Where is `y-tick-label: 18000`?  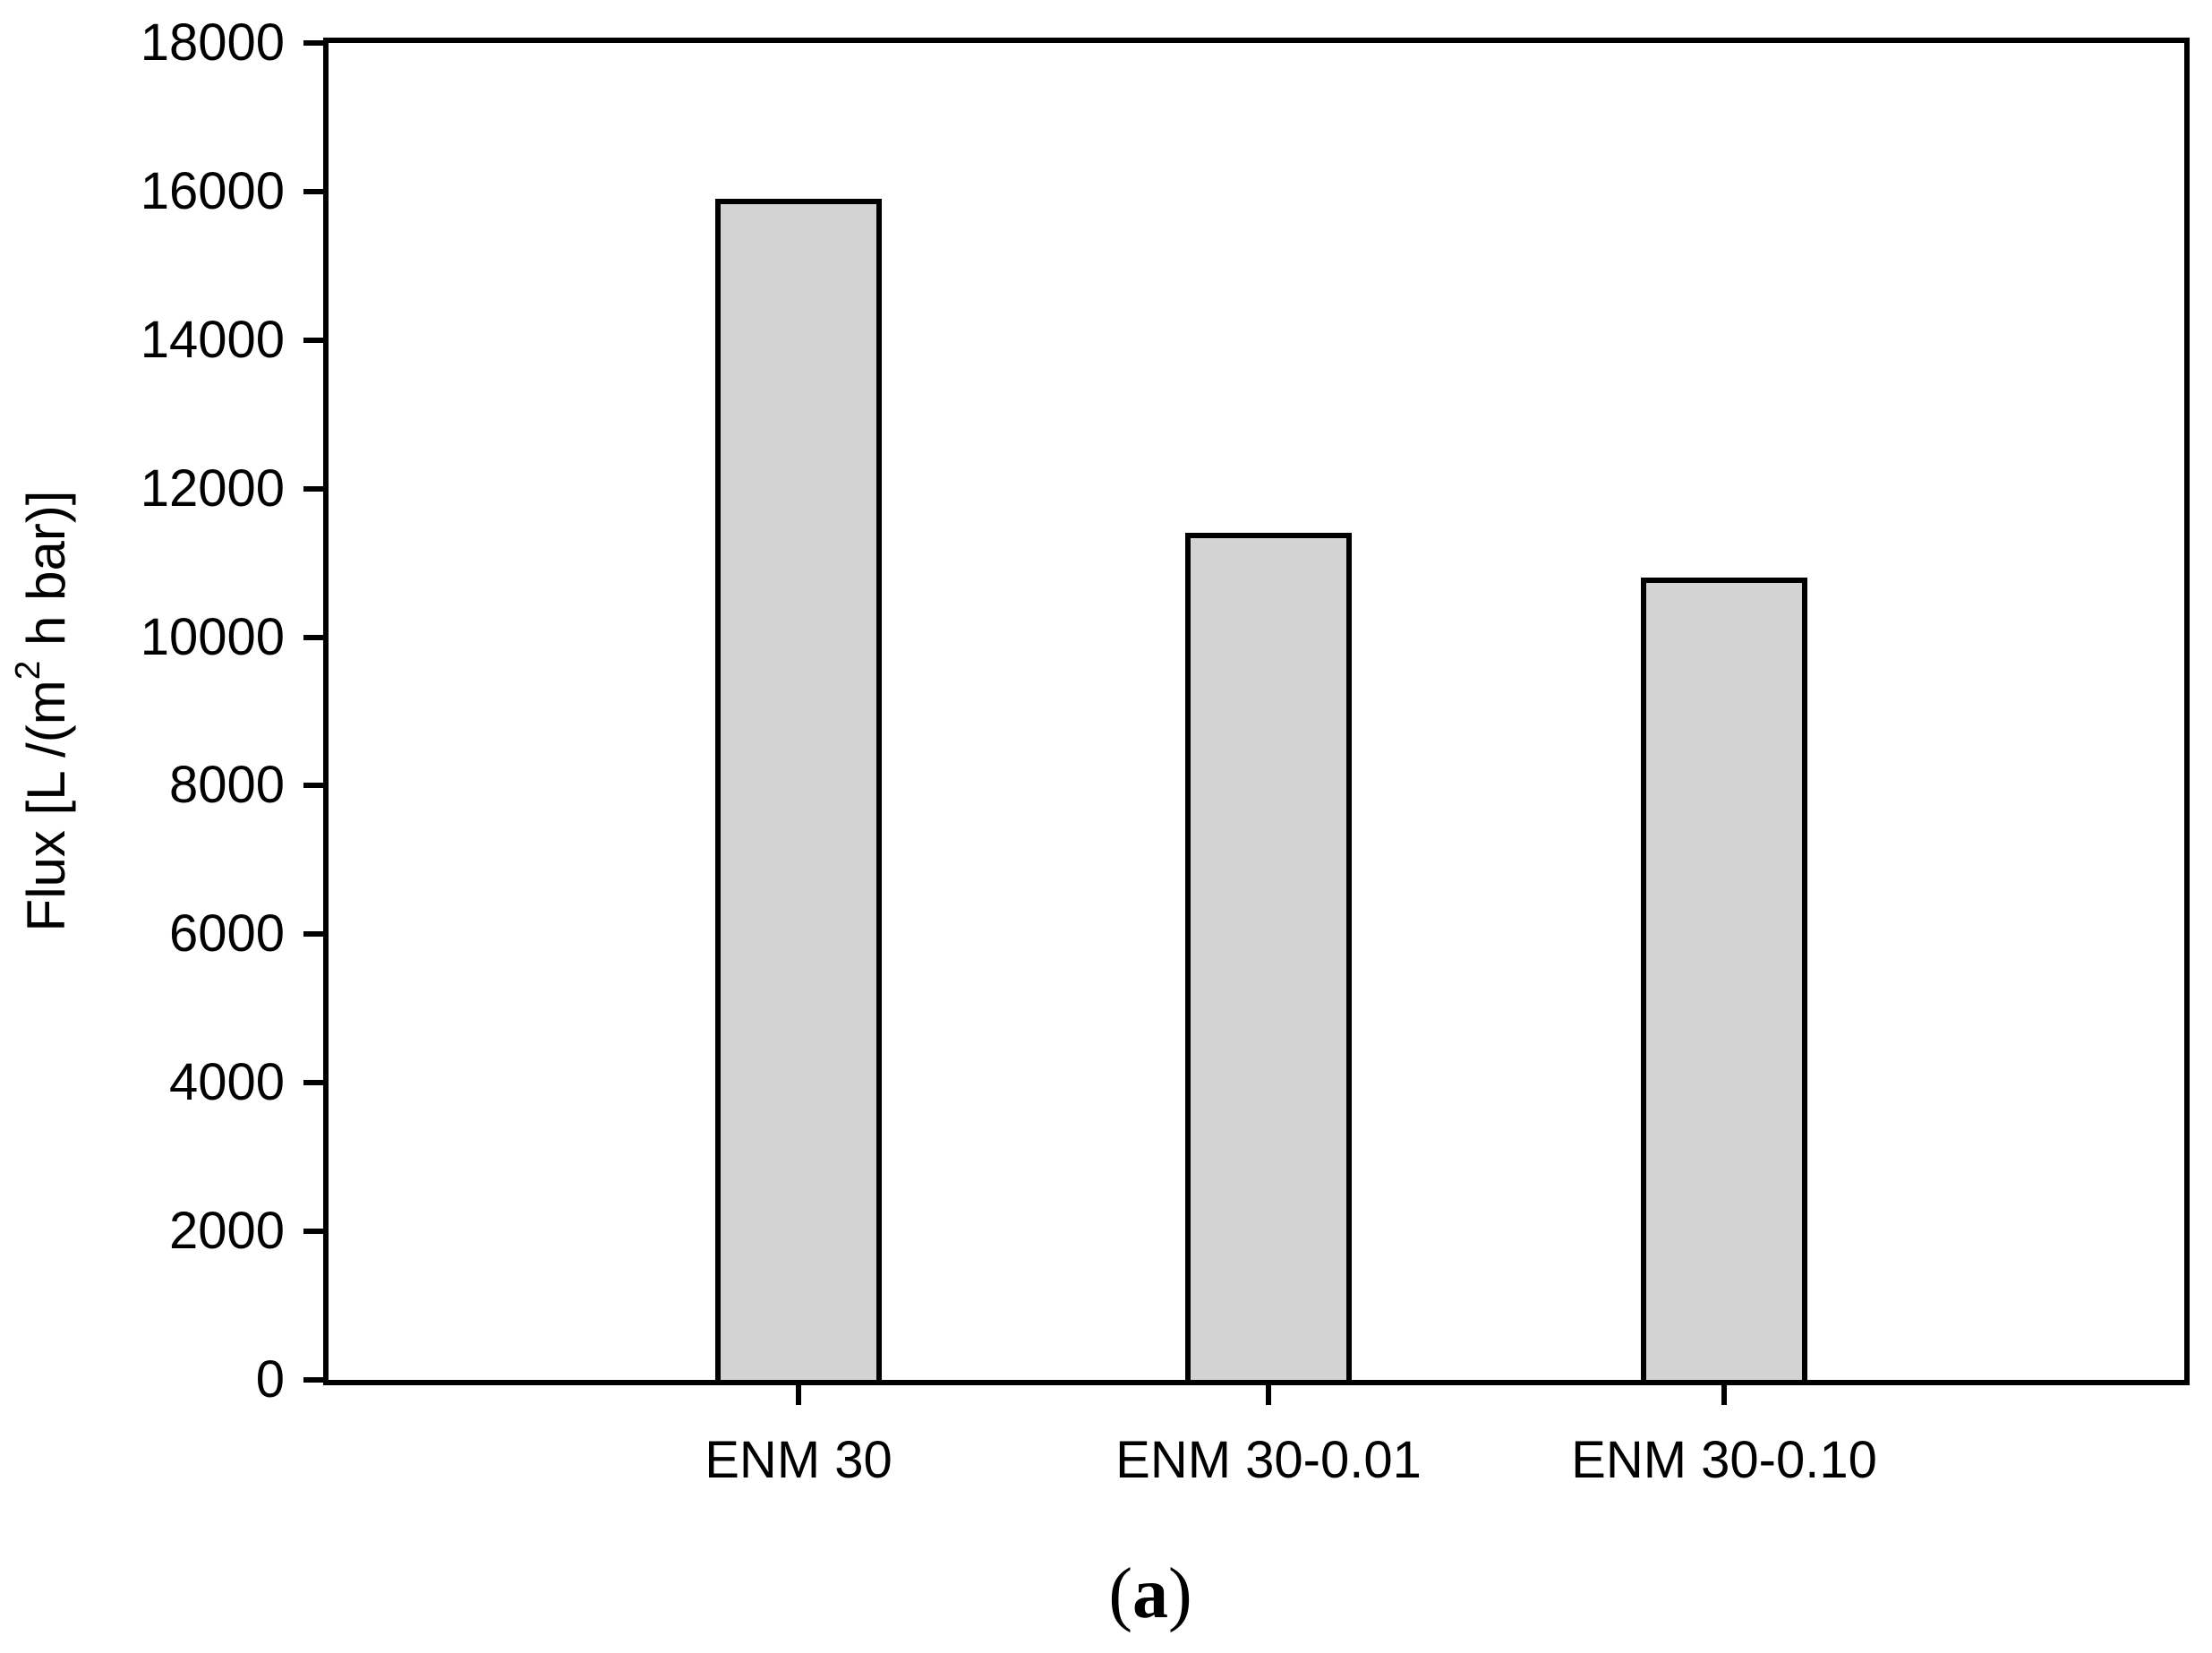 y-tick-label: 18000 is located at coordinates (212, 42).